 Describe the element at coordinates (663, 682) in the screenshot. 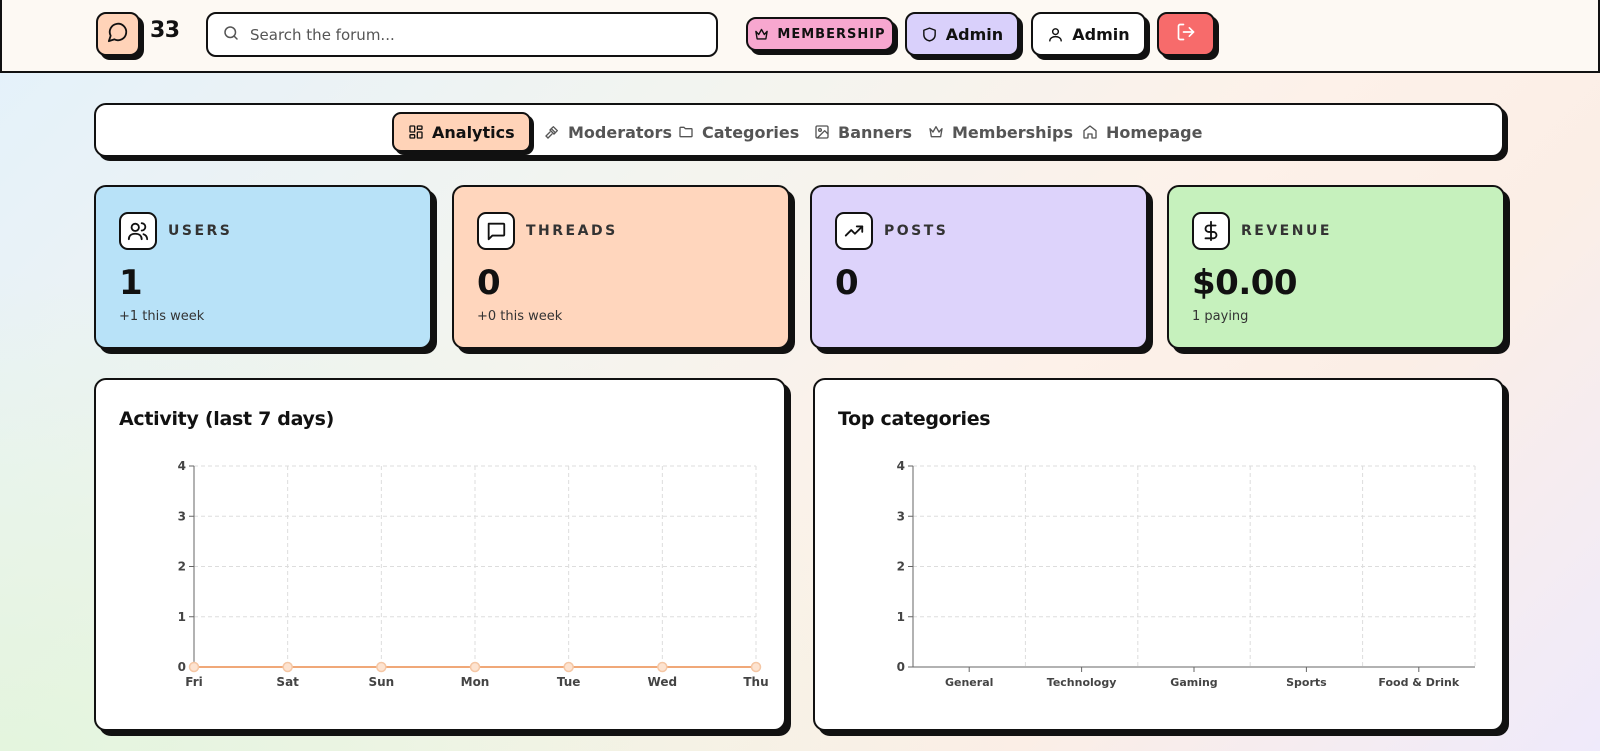

I see `x-tick-label: Wed` at that location.